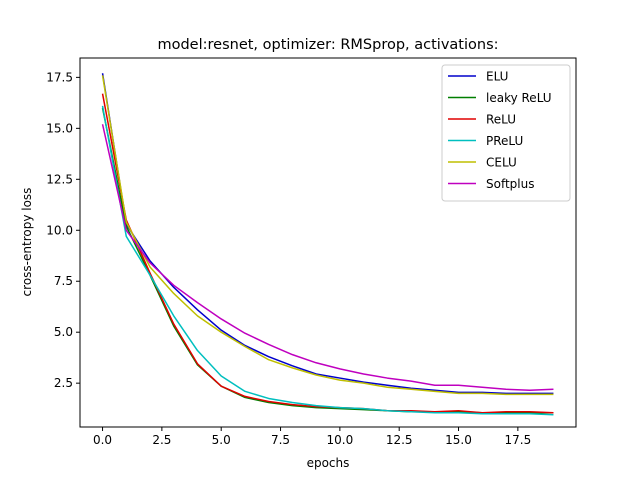 The image size is (640, 480). I want to click on y-tick-label: 7.5, so click(63, 281).